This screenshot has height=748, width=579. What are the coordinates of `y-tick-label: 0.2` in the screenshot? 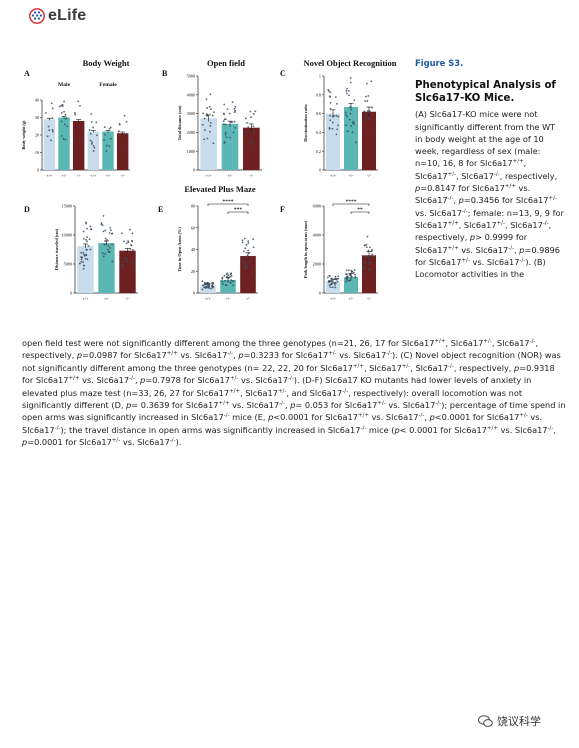 It's located at (318, 151).